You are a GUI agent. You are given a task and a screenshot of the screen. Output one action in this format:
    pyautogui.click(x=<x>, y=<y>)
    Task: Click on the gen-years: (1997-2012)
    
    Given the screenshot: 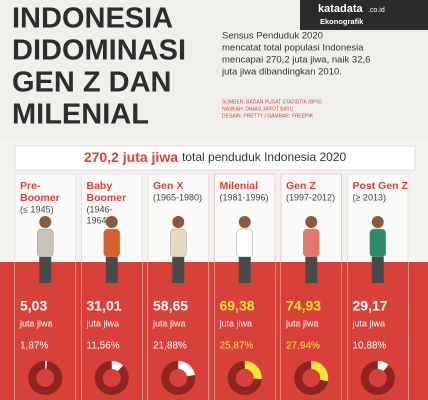 What is the action you would take?
    pyautogui.click(x=310, y=197)
    